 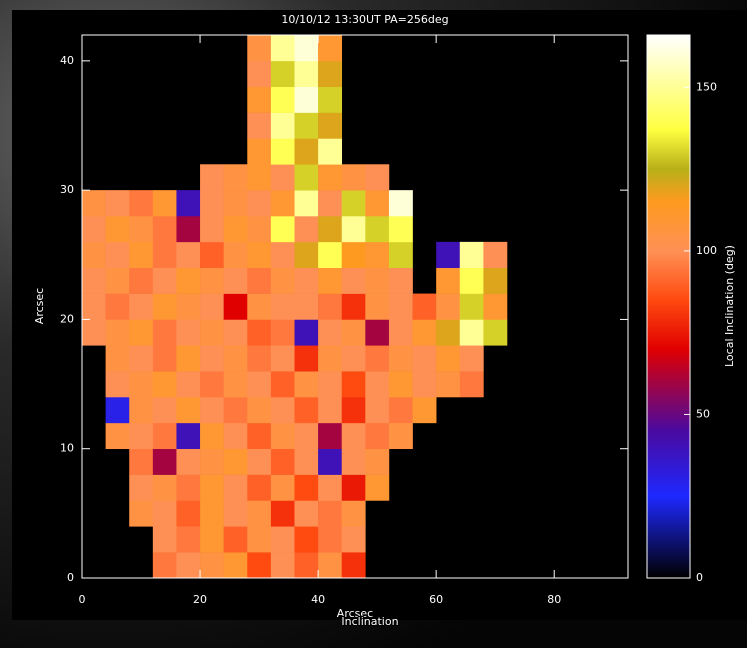 I want to click on y-tick-label: 30, so click(x=67, y=189).